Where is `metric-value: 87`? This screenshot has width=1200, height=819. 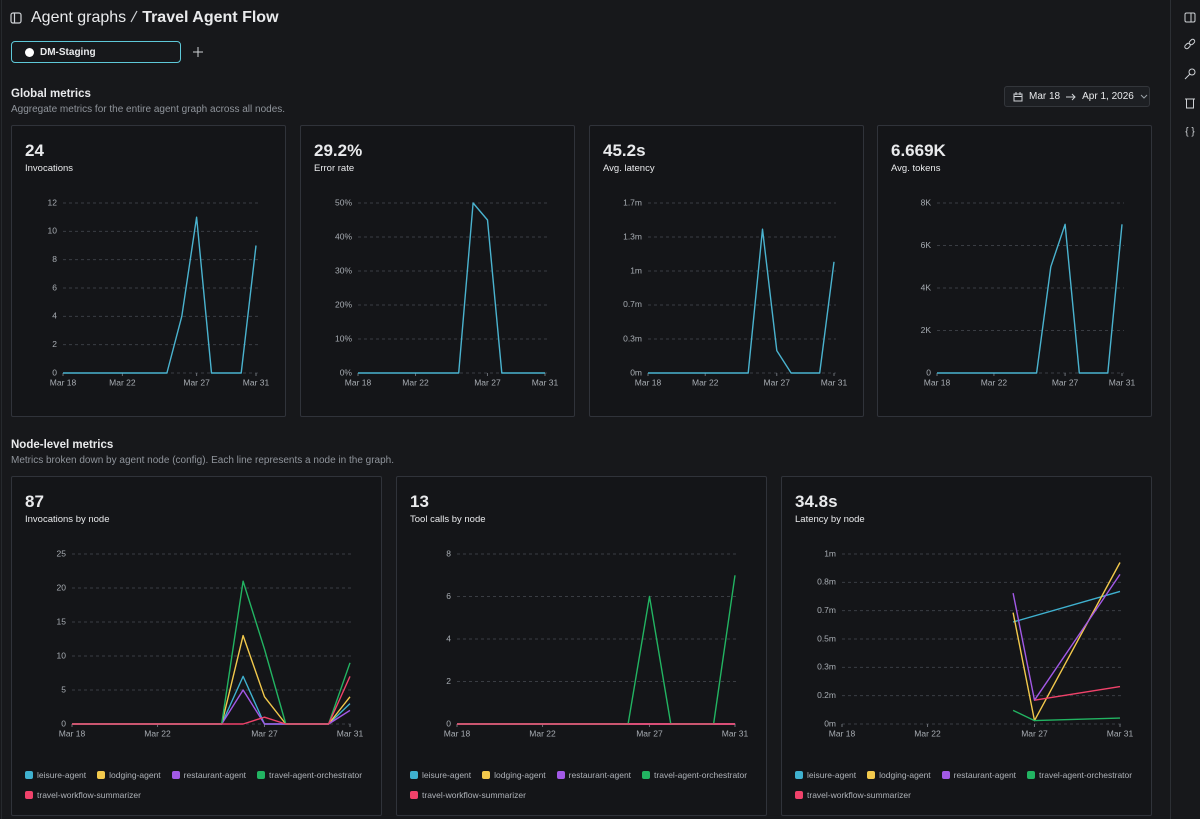 metric-value: 87 is located at coordinates (34, 501).